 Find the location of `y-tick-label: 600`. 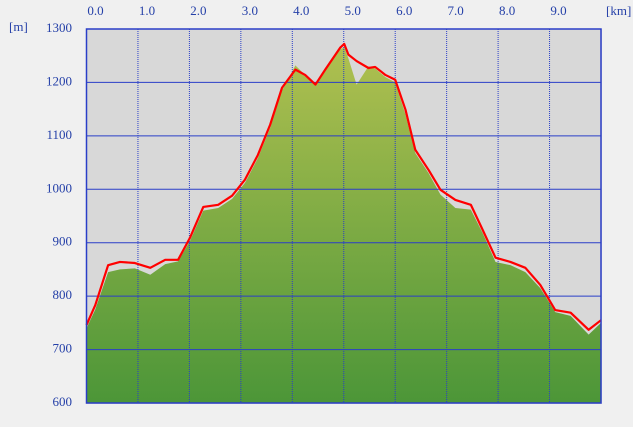

y-tick-label: 600 is located at coordinates (63, 401).